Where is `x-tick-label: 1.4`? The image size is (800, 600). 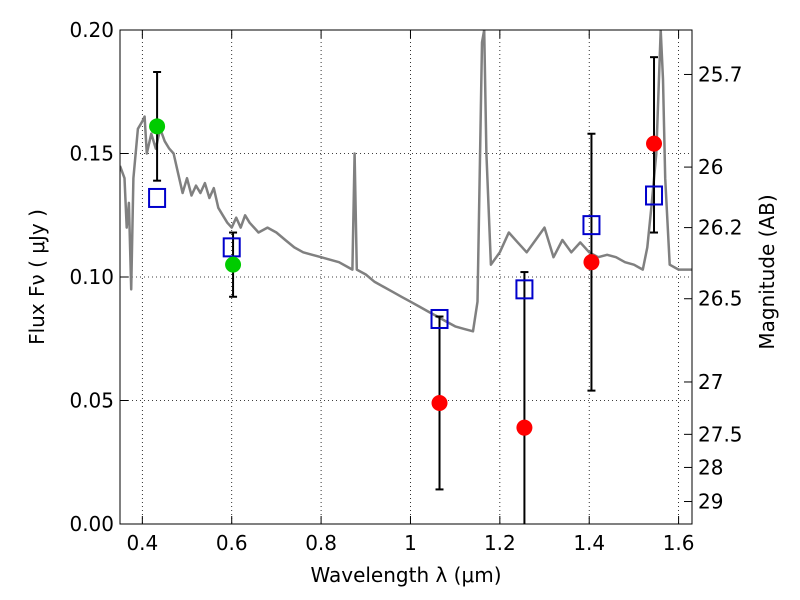
x-tick-label: 1.4 is located at coordinates (589, 543).